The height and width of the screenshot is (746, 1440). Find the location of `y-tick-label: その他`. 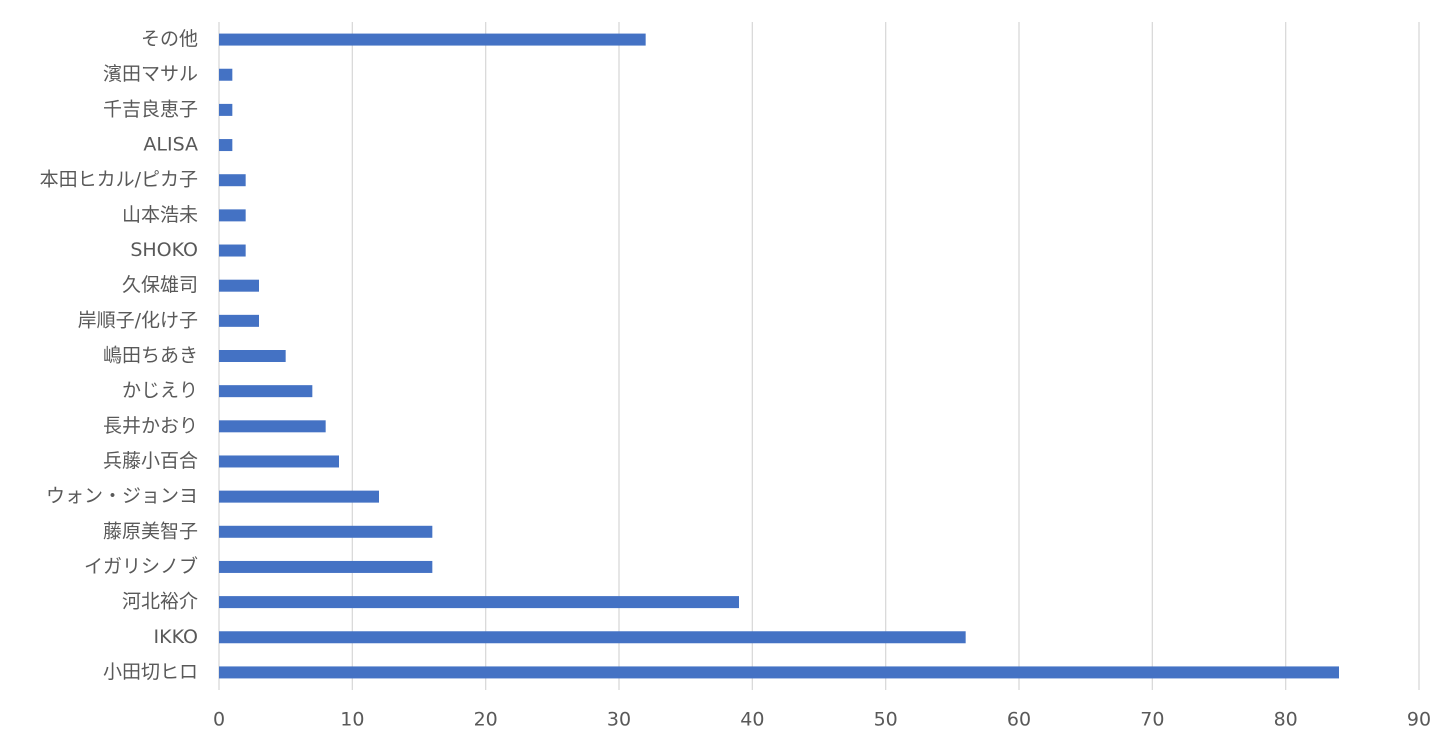

y-tick-label: その他 is located at coordinates (169, 39).